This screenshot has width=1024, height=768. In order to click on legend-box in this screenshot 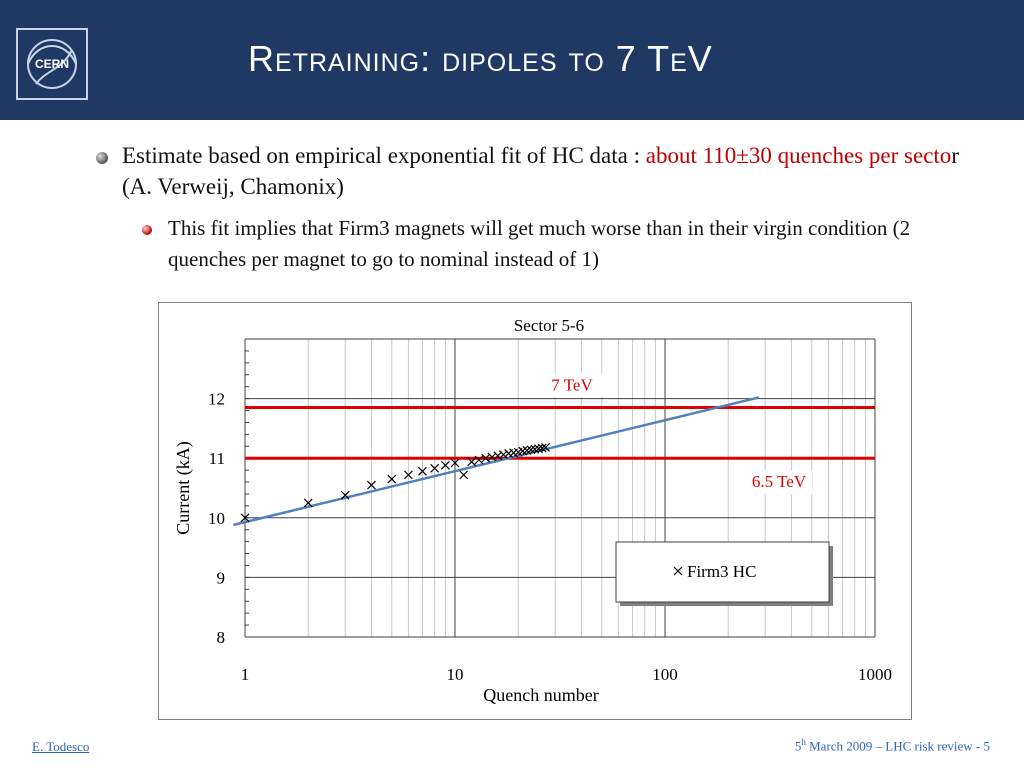, I will do `click(722, 572)`.